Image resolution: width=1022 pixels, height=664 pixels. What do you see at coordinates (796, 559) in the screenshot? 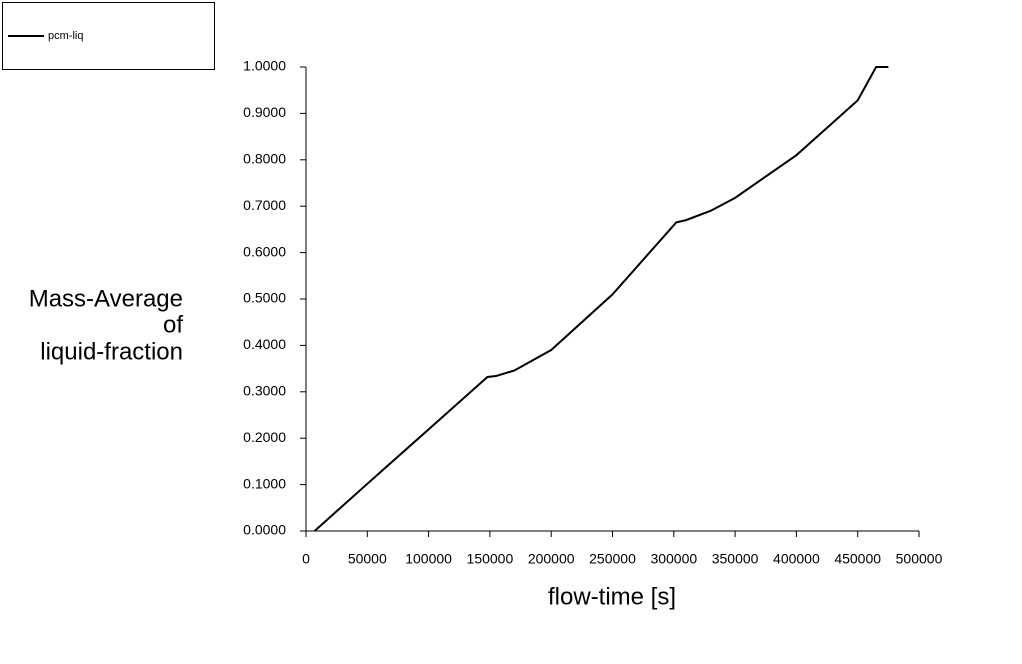
I see `x-tick-label: 400000` at bounding box center [796, 559].